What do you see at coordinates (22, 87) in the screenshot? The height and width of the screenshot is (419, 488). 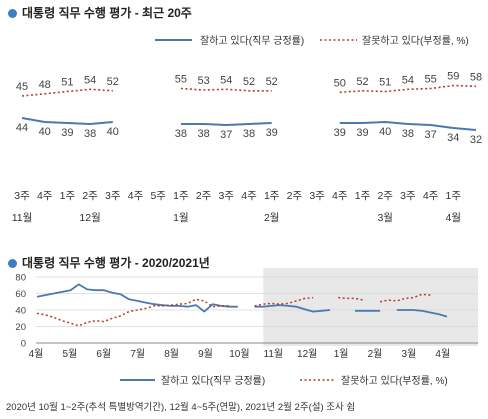 I see `disapprove-data-label: 45` at bounding box center [22, 87].